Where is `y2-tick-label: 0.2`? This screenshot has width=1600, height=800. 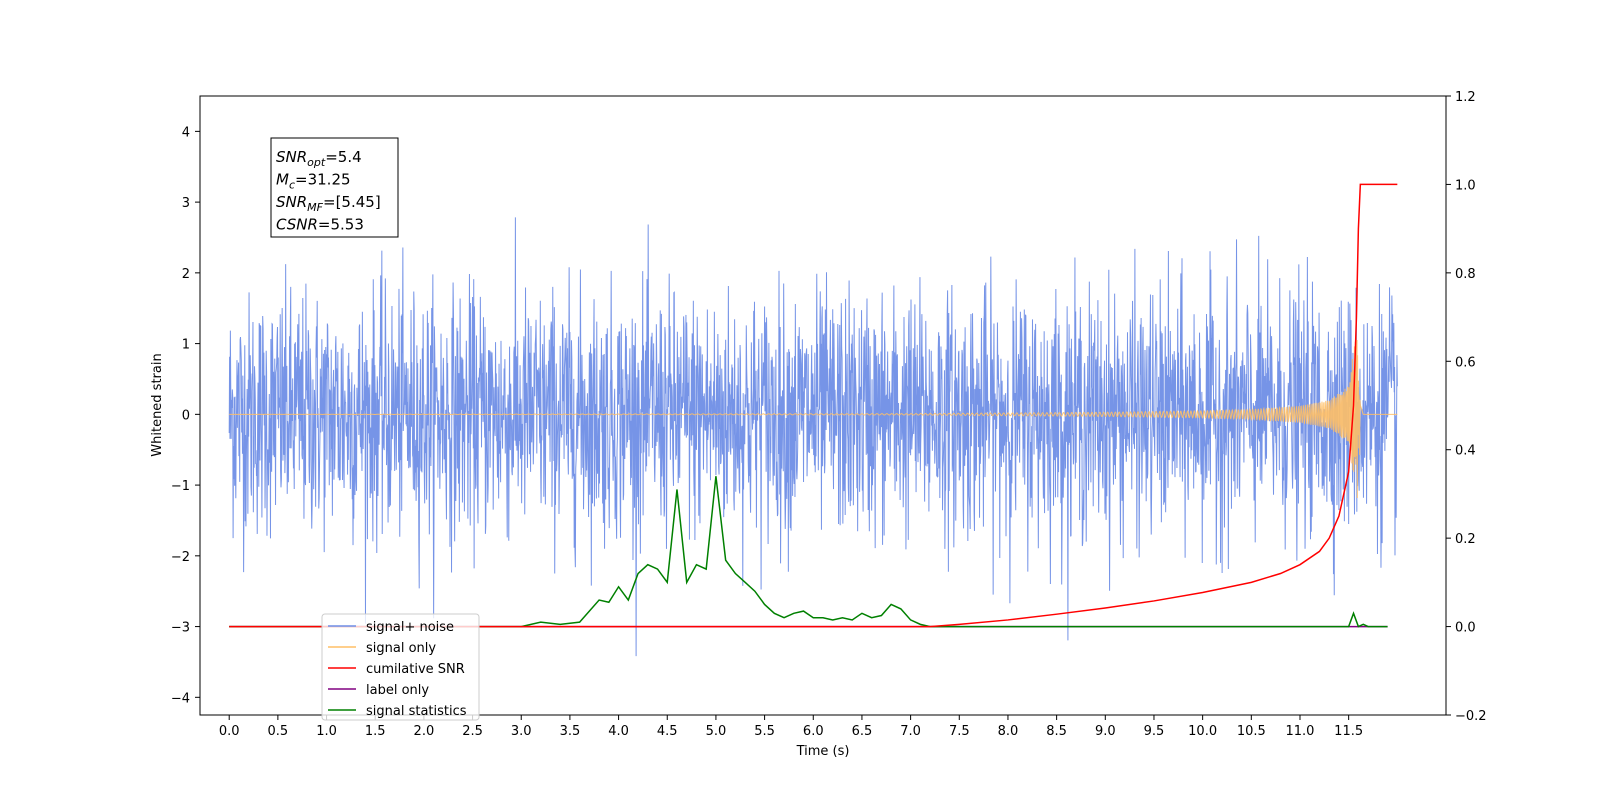 y2-tick-label: 0.2 is located at coordinates (1465, 539).